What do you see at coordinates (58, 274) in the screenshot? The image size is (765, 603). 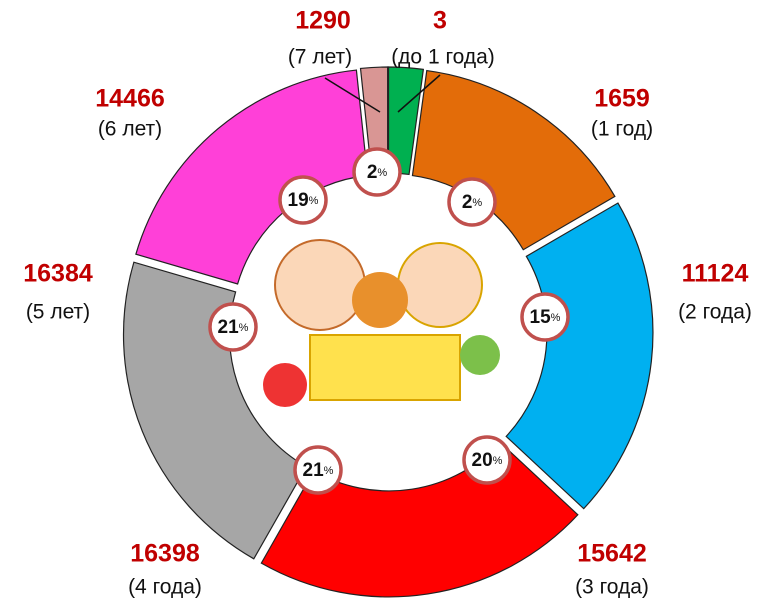 I see `value-label: 16384` at bounding box center [58, 274].